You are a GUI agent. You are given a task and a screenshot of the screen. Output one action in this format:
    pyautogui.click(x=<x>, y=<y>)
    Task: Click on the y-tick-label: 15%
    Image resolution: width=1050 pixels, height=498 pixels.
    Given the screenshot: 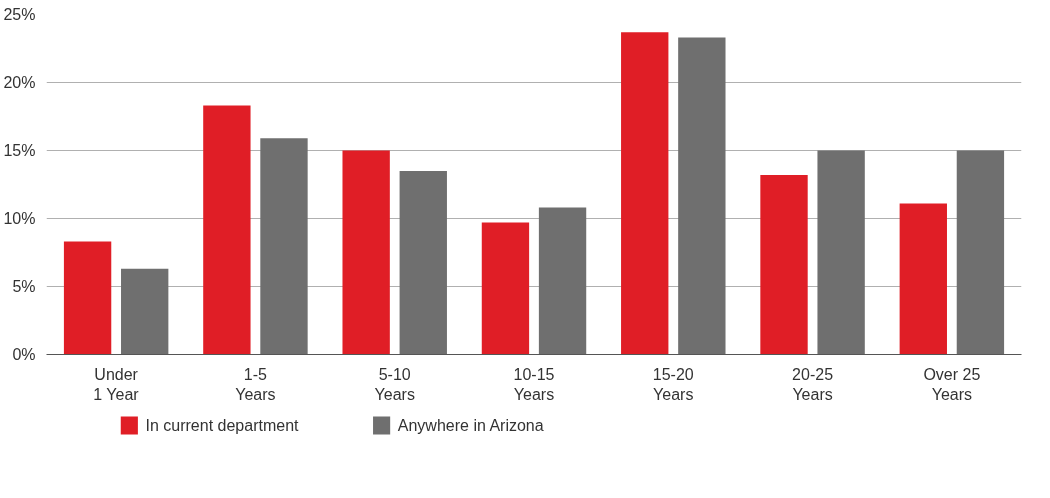 What is the action you would take?
    pyautogui.click(x=19, y=150)
    